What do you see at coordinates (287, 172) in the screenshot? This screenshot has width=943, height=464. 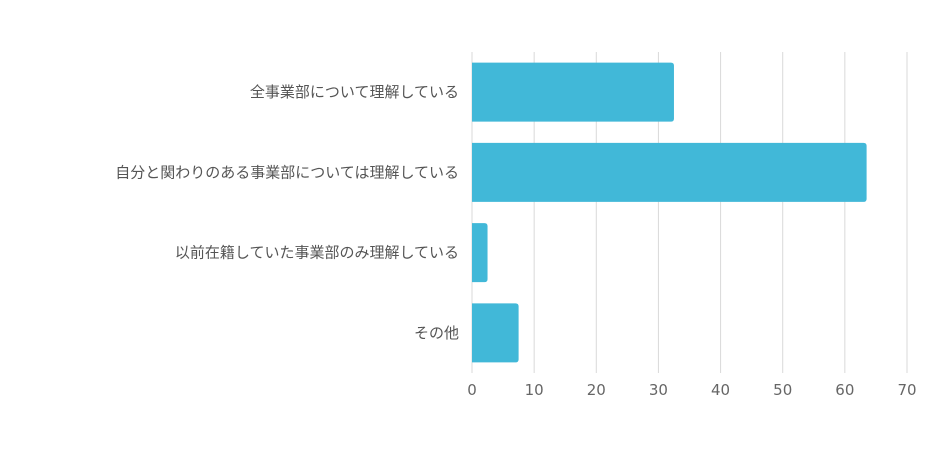 I see `category-label: 自分と関わりのある事業部については理解している` at bounding box center [287, 172].